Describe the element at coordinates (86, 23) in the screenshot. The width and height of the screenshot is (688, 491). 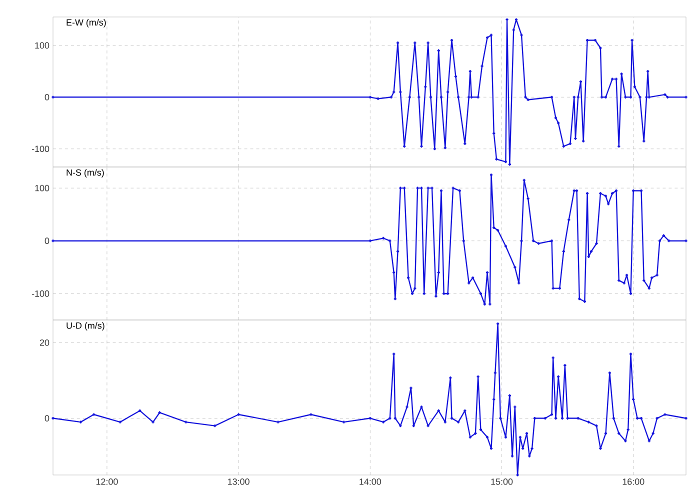
I see `chart-title: E-W (m/s)` at that location.